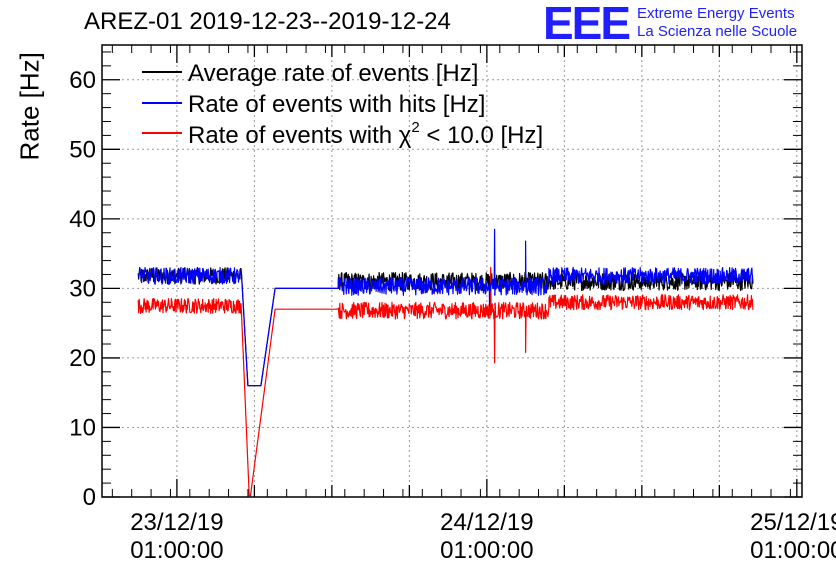 Image resolution: width=836 pixels, height=572 pixels. What do you see at coordinates (716, 13) in the screenshot?
I see `logo-subtitle-1: Extreme Energy Events` at bounding box center [716, 13].